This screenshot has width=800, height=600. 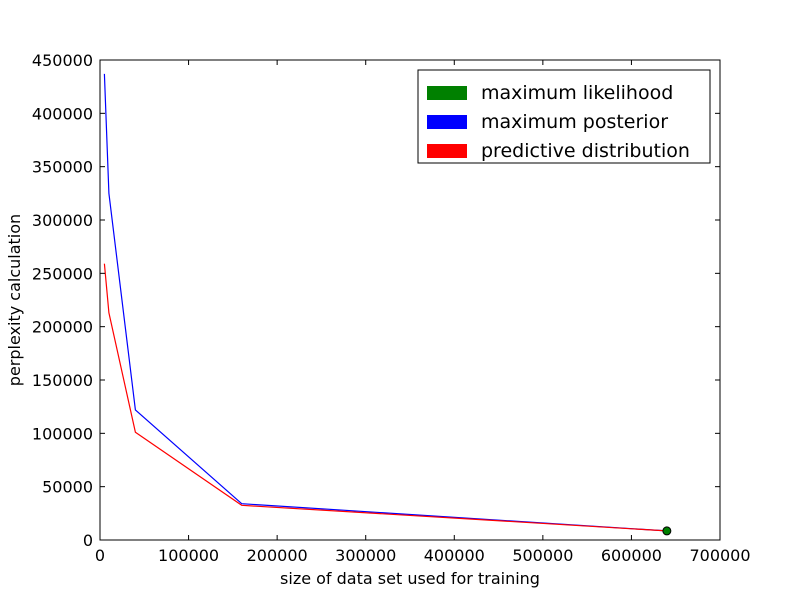 What do you see at coordinates (667, 531) in the screenshot?
I see `series-point-maximum-likelihood` at bounding box center [667, 531].